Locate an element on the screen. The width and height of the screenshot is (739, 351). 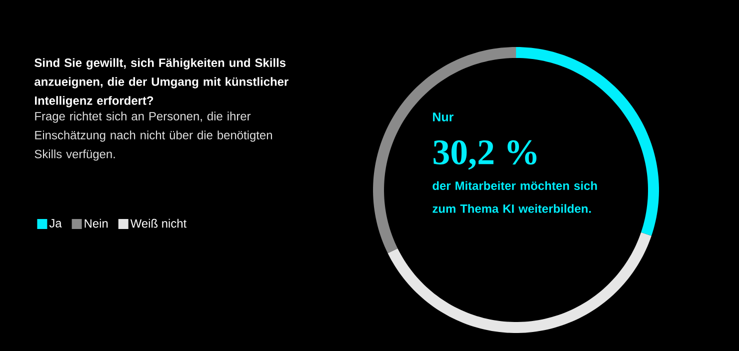
legend-label: Ja is located at coordinates (55, 223).